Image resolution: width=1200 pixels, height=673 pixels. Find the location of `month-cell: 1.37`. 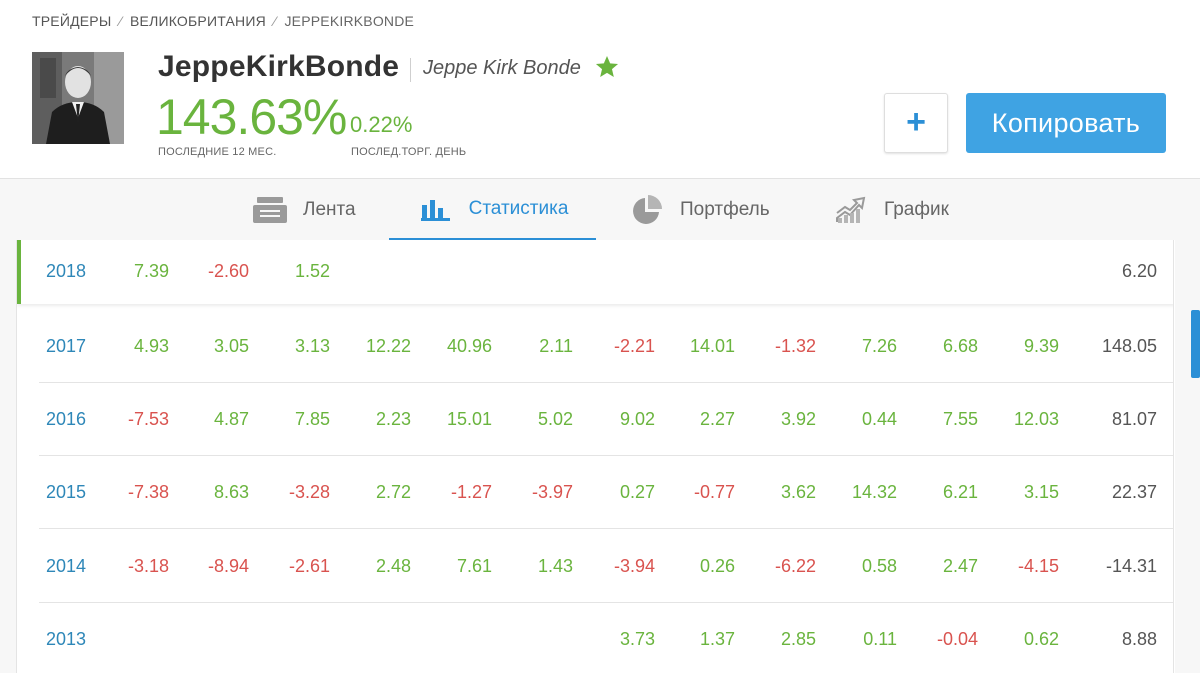

month-cell: 1.37 is located at coordinates (717, 639).